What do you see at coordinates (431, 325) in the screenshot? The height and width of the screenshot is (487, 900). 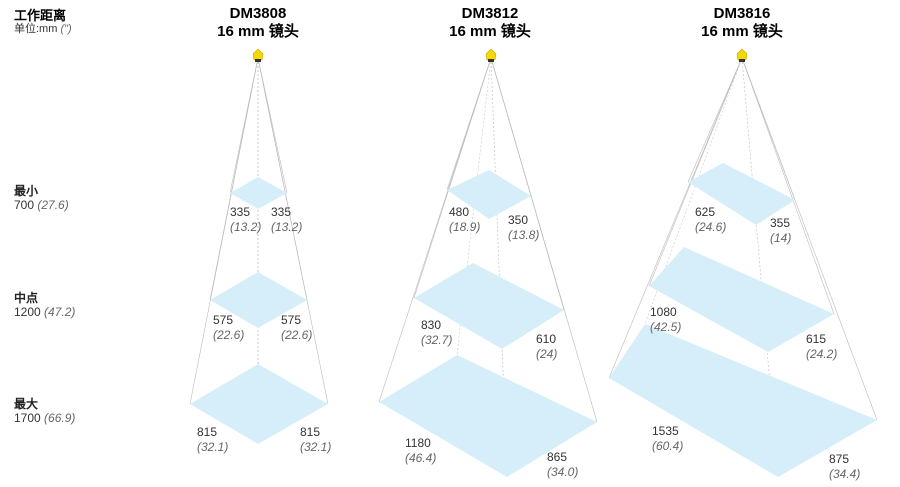 I see `width-mm: 830` at bounding box center [431, 325].